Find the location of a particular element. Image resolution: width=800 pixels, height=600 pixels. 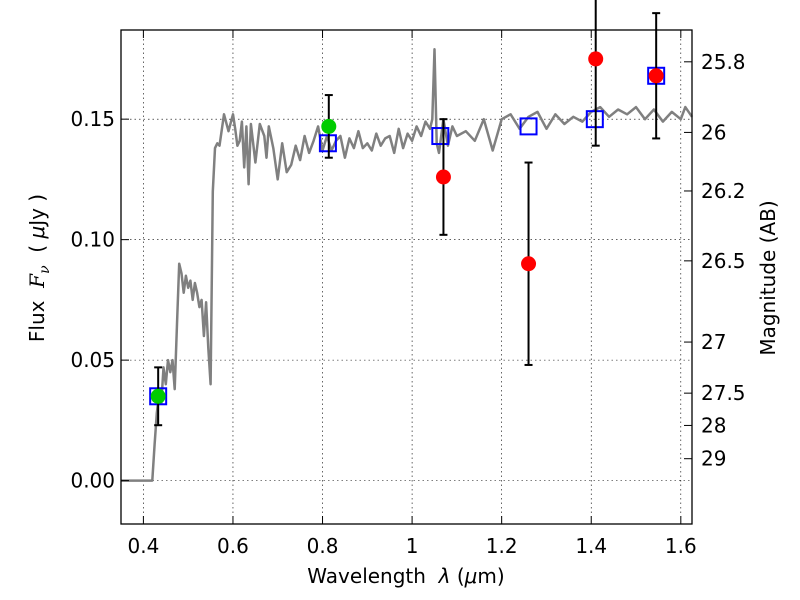

x-tick-label: 1.2 is located at coordinates (502, 546).